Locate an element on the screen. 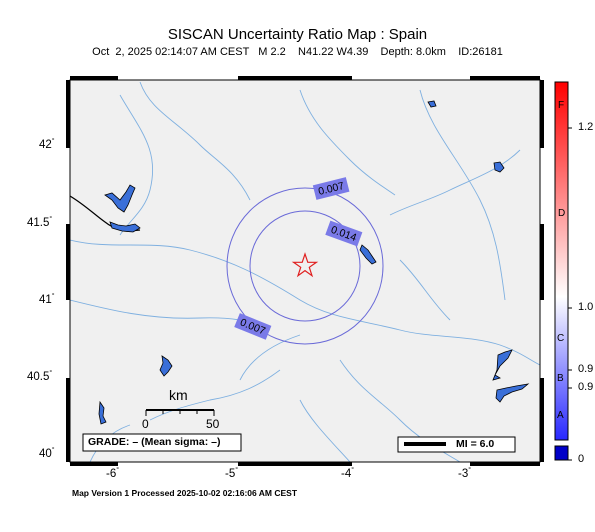  grade-letter-a: A is located at coordinates (560, 415).